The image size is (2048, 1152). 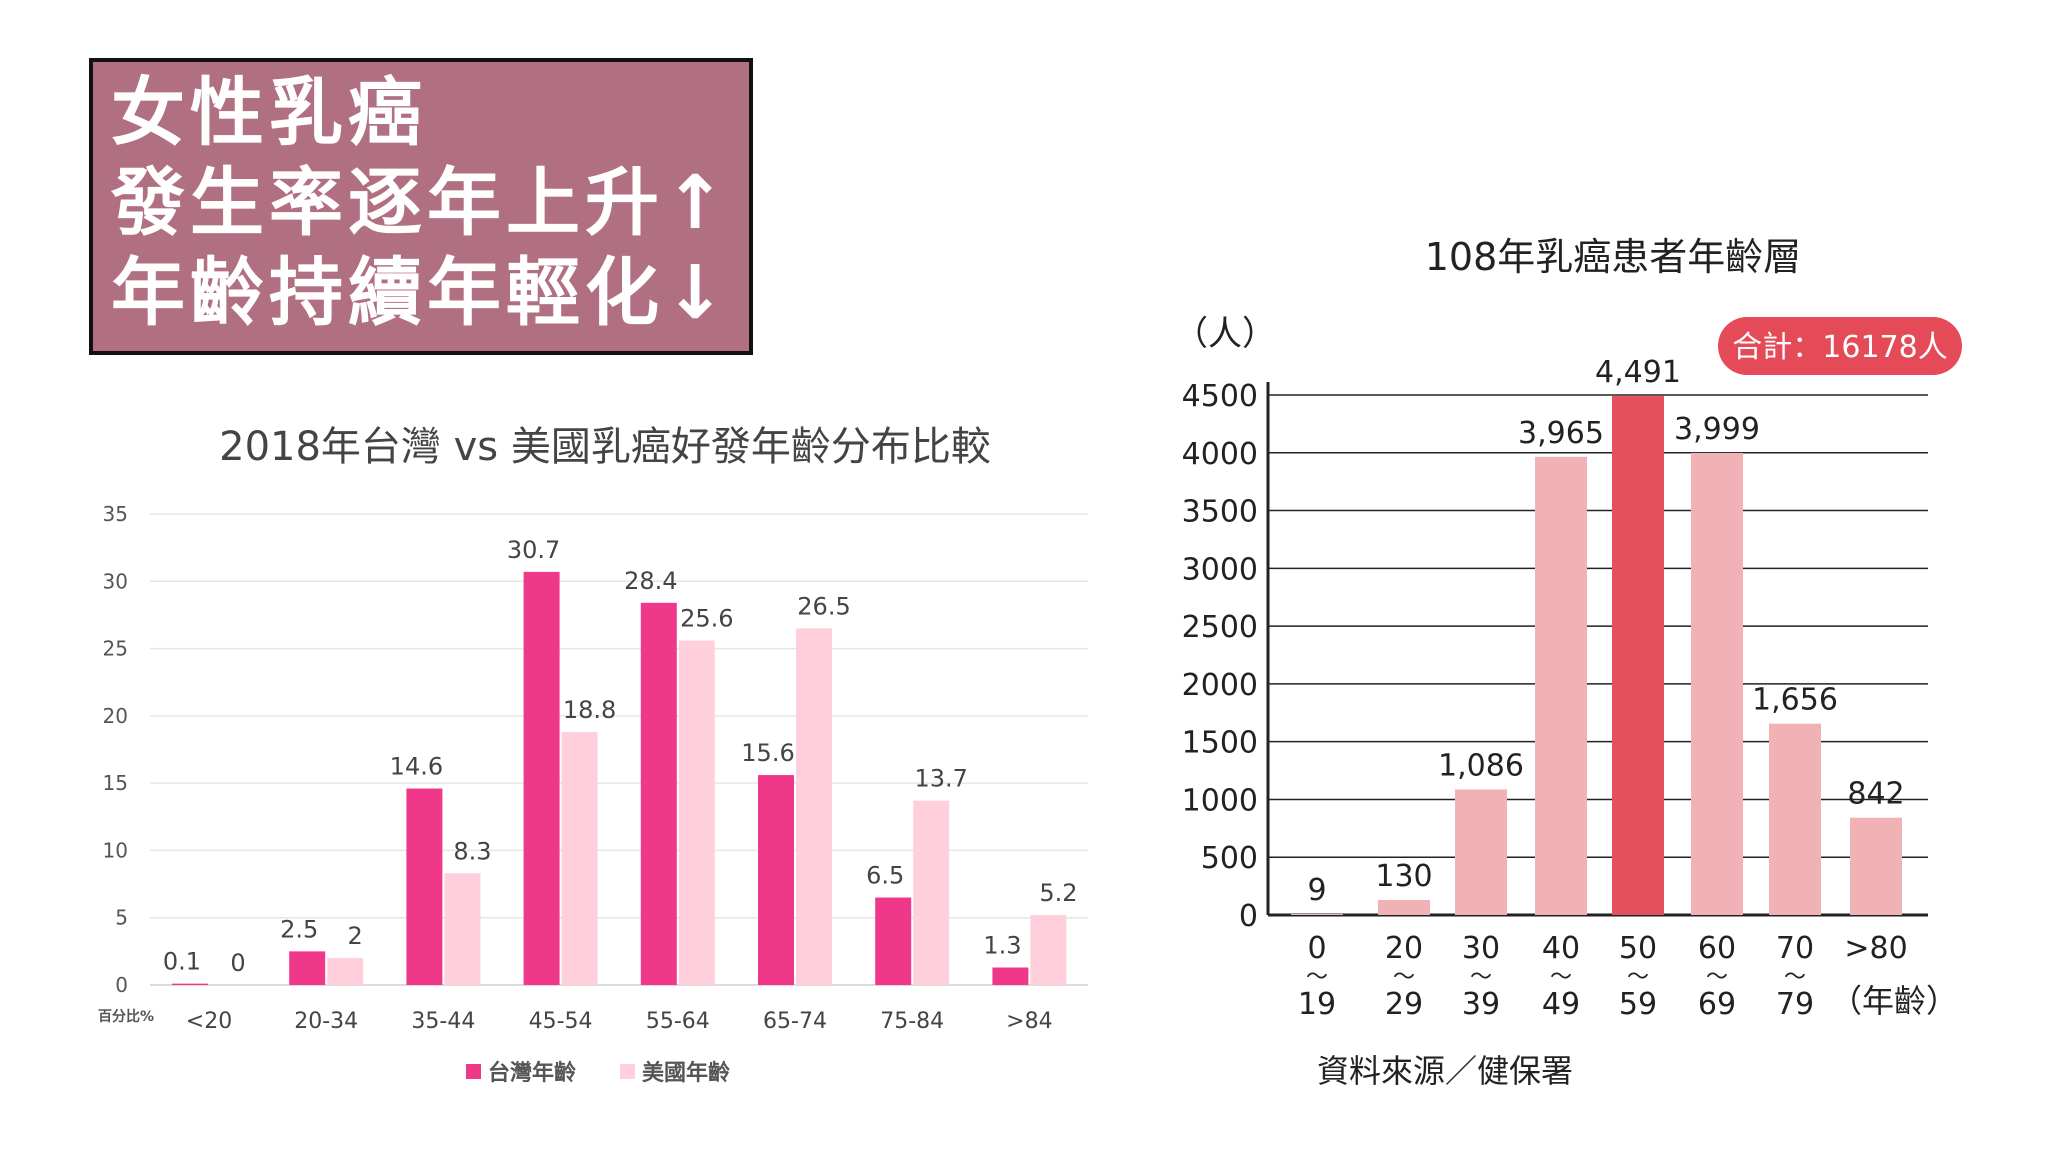 What do you see at coordinates (686, 1073) in the screenshot?
I see `legend-label: 美國年齡` at bounding box center [686, 1073].